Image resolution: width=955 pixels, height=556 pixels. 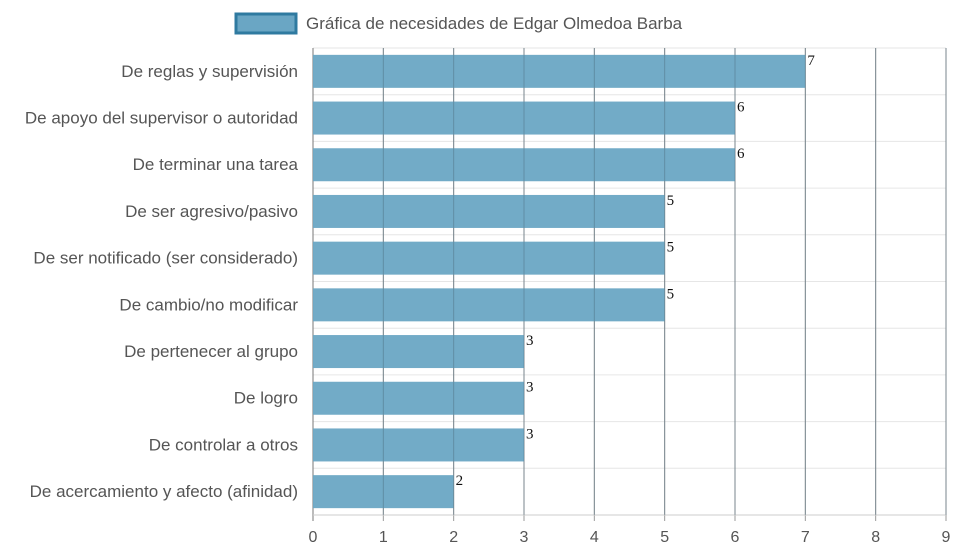 I want to click on category-label: De pertenecer al grupo, so click(x=211, y=351).